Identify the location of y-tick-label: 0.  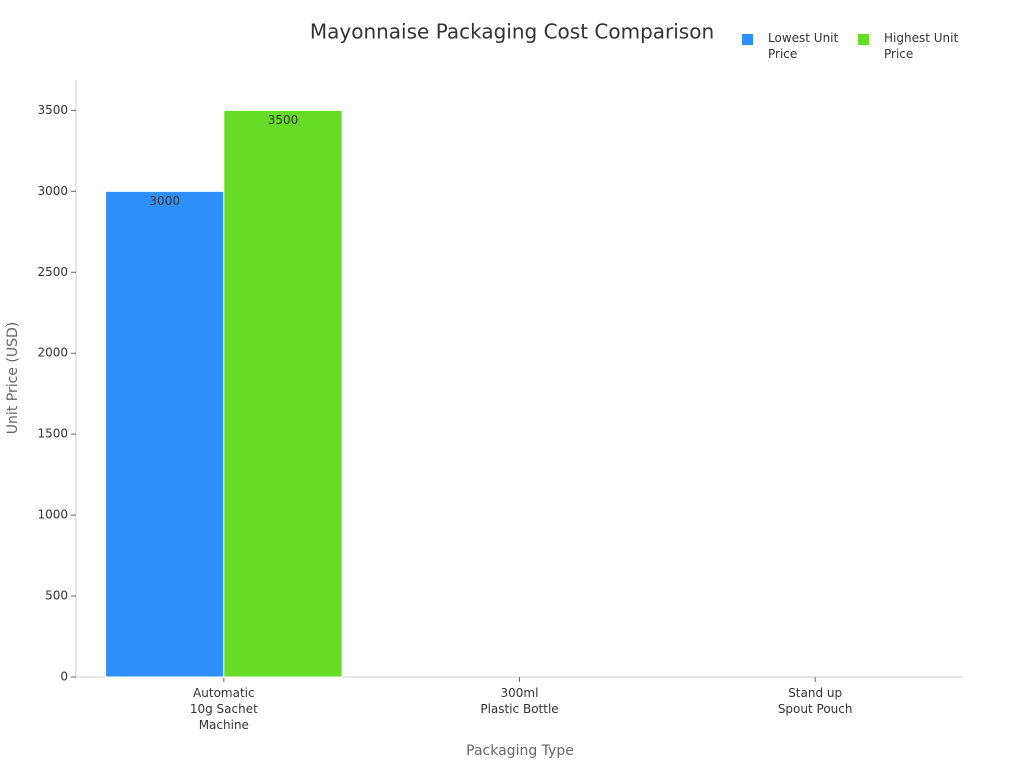
(64, 677).